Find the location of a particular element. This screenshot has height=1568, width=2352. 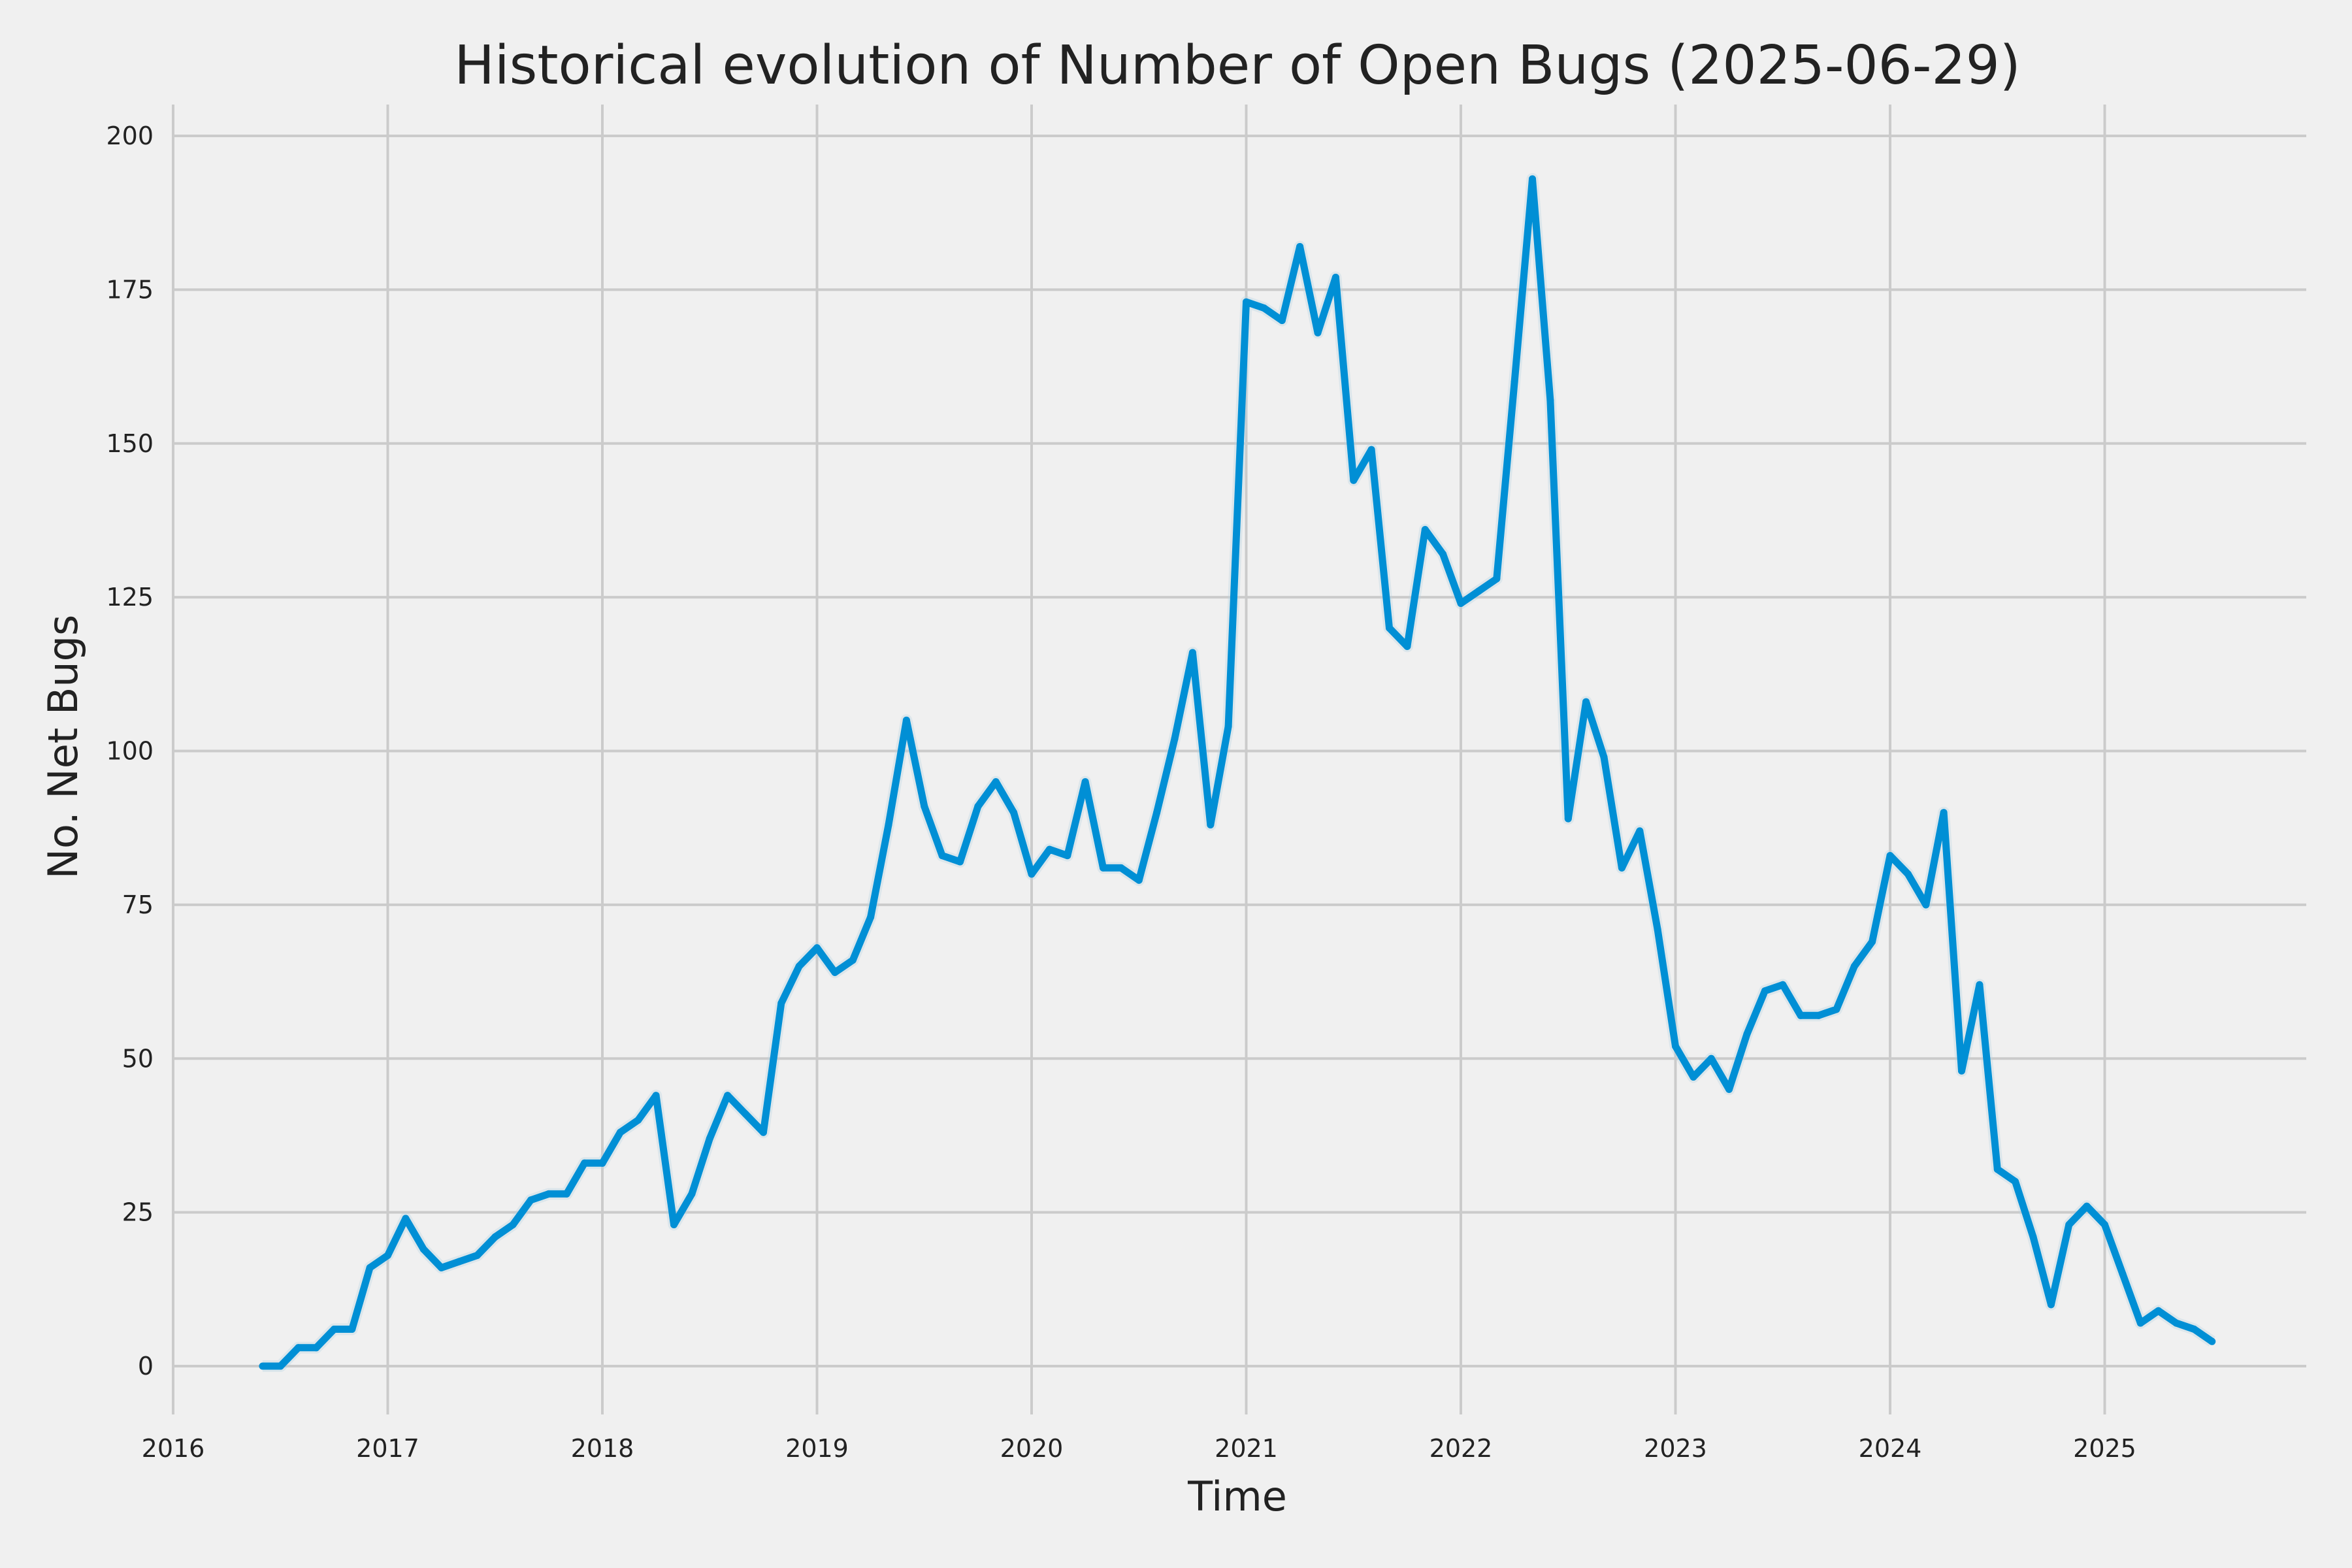

y-tick-labels: 0 25 50 75 100 125 150 175 200 is located at coordinates (130, 751).